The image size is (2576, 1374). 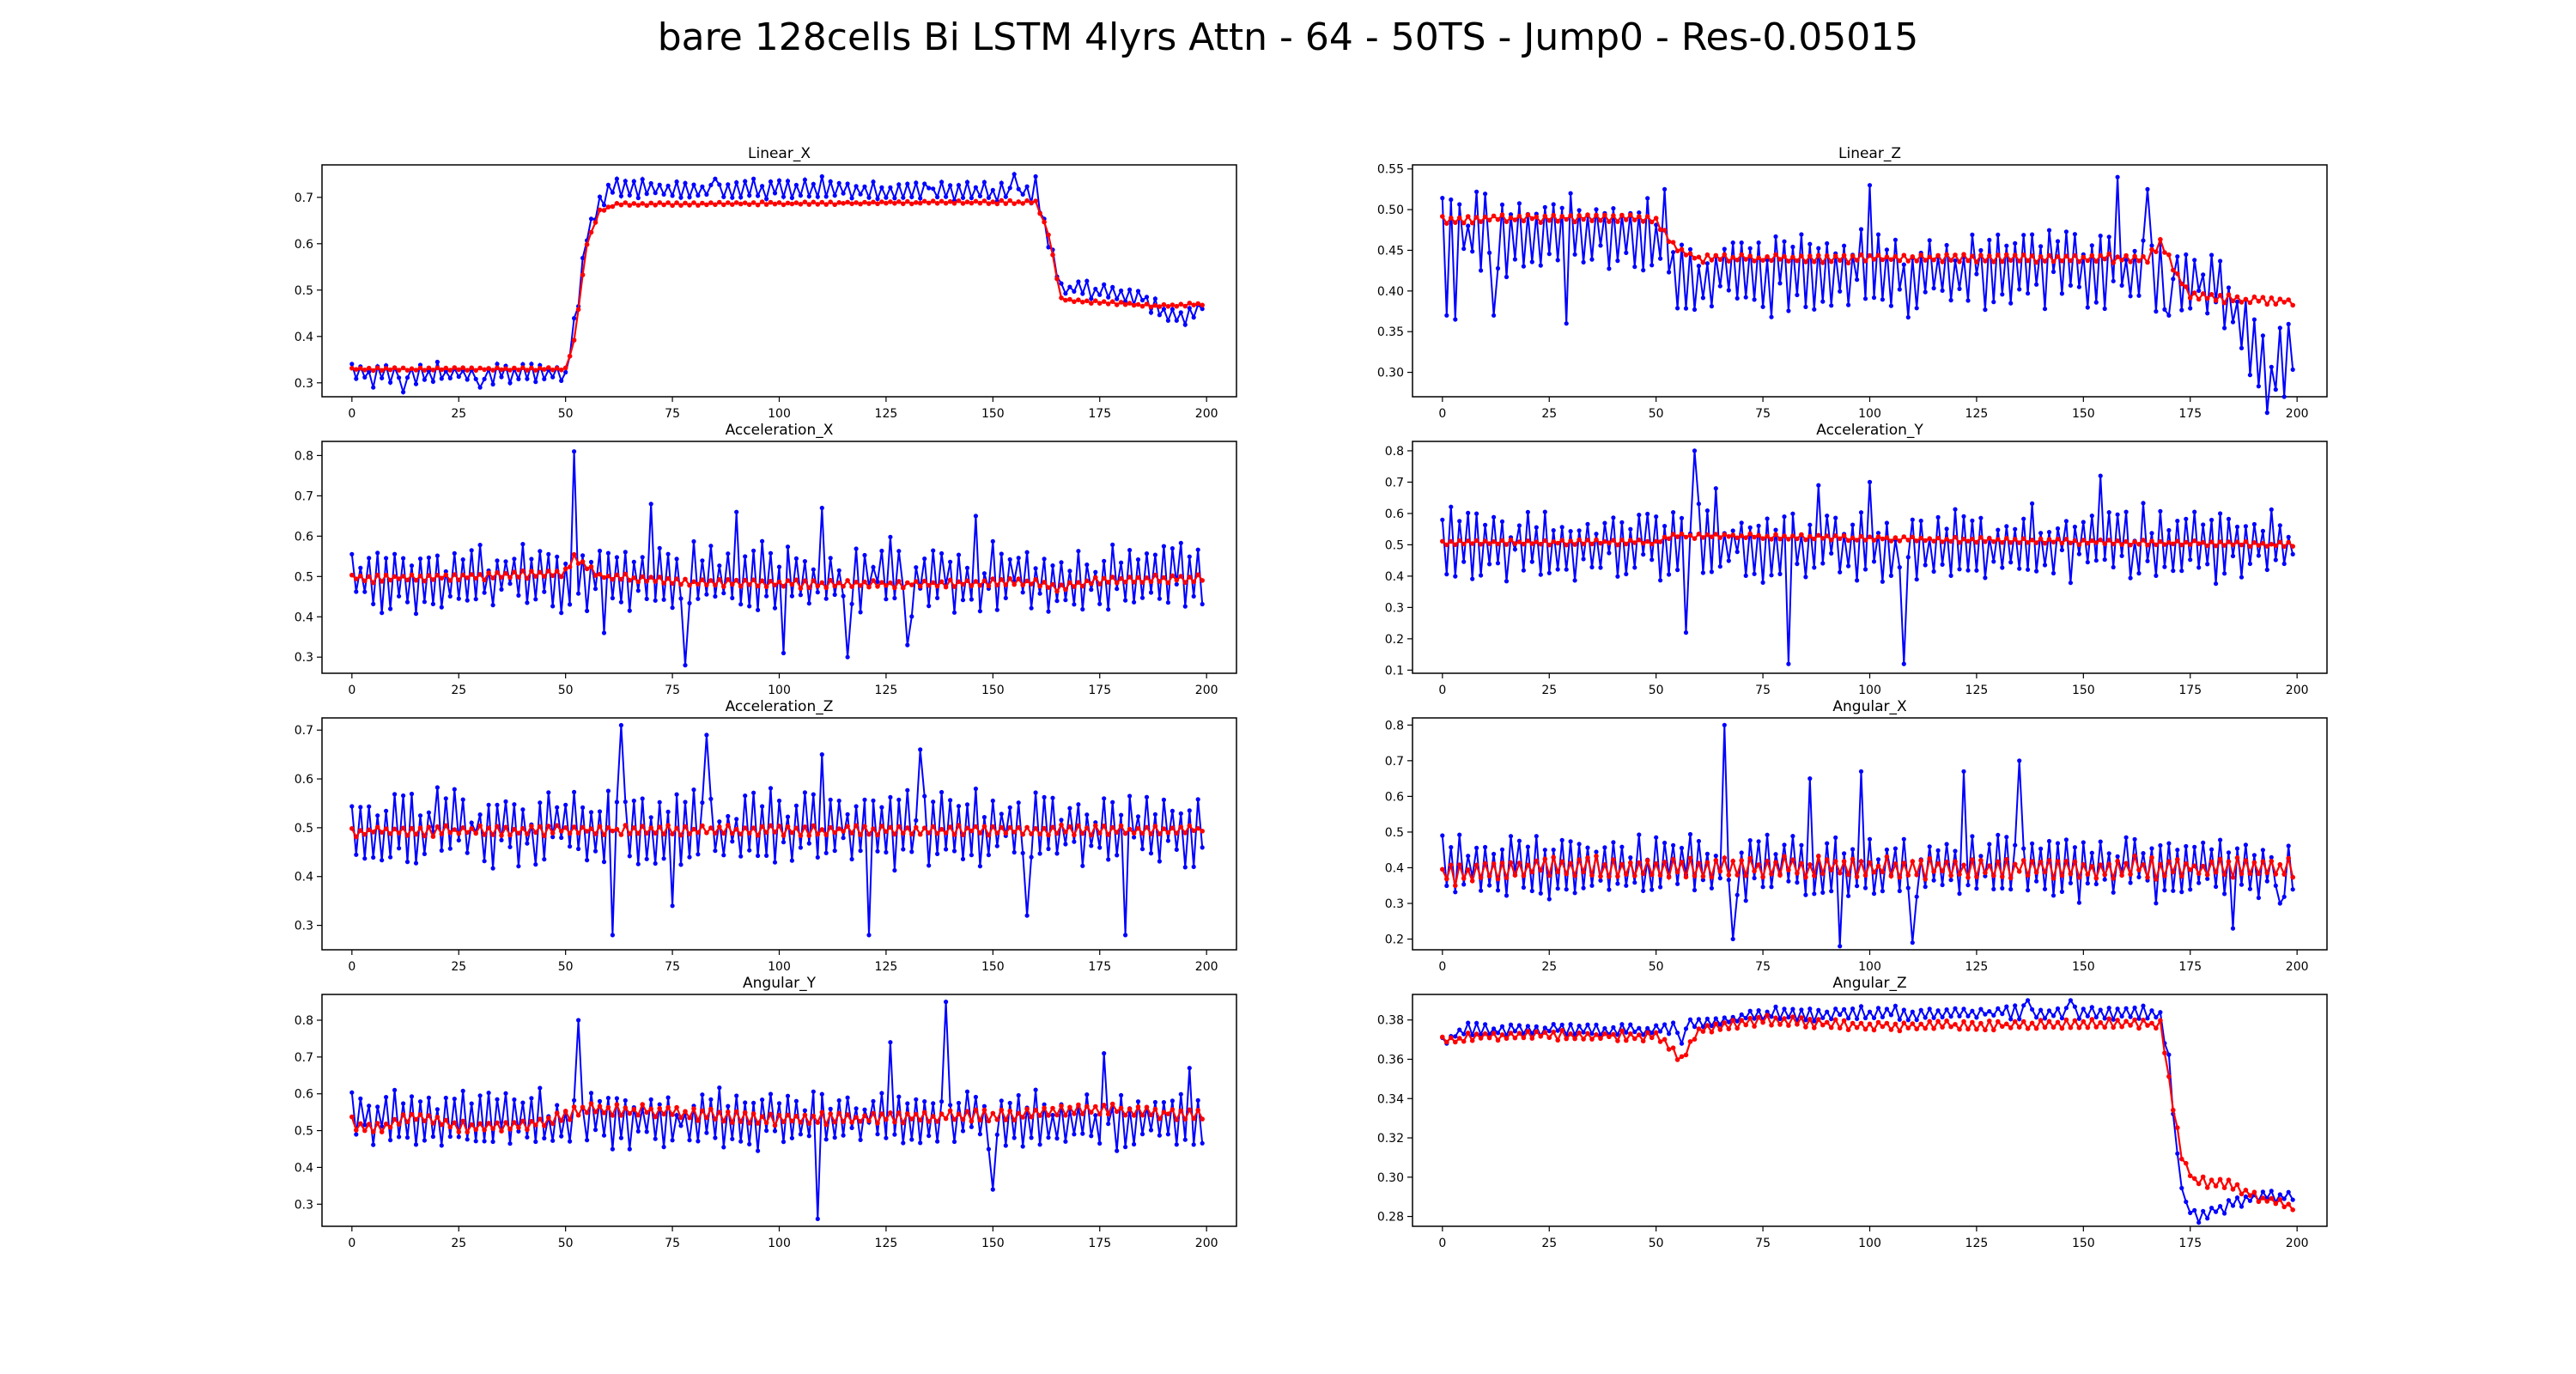 I want to click on y-tick-label: 0.8, so click(x=1394, y=726).